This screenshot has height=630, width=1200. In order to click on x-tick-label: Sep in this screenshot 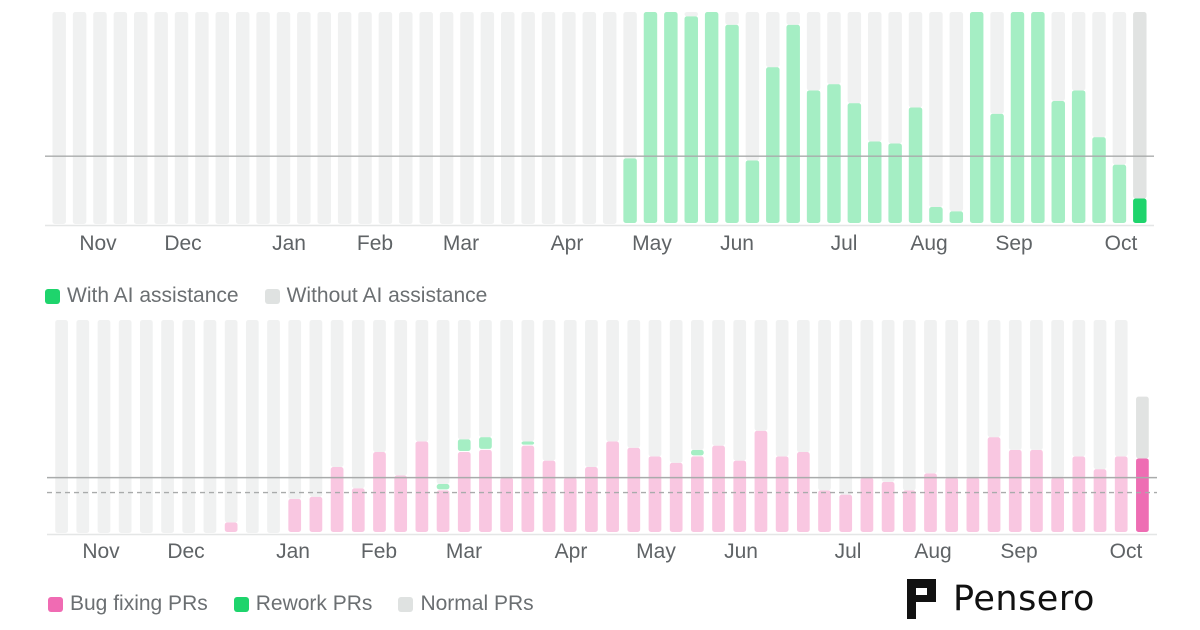, I will do `click(1018, 551)`.